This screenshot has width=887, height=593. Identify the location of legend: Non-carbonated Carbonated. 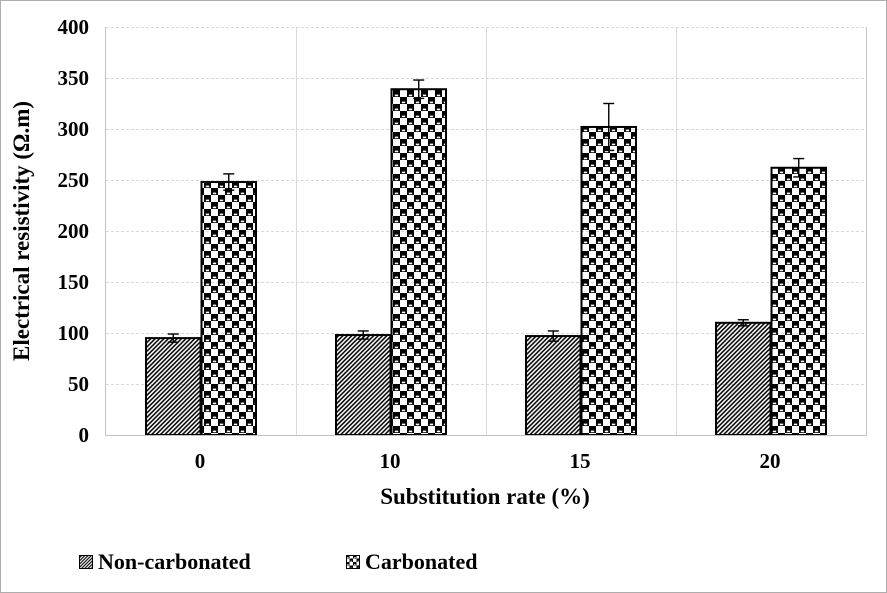
(443, 563).